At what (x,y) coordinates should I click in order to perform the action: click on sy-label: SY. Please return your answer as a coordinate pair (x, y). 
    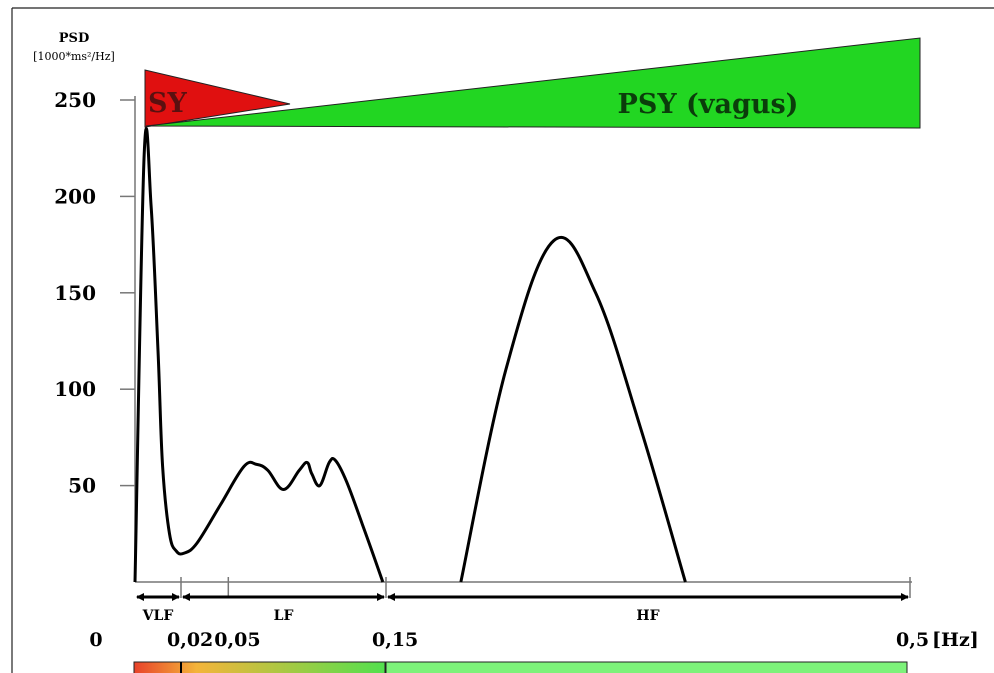
    Looking at the image, I should click on (167, 103).